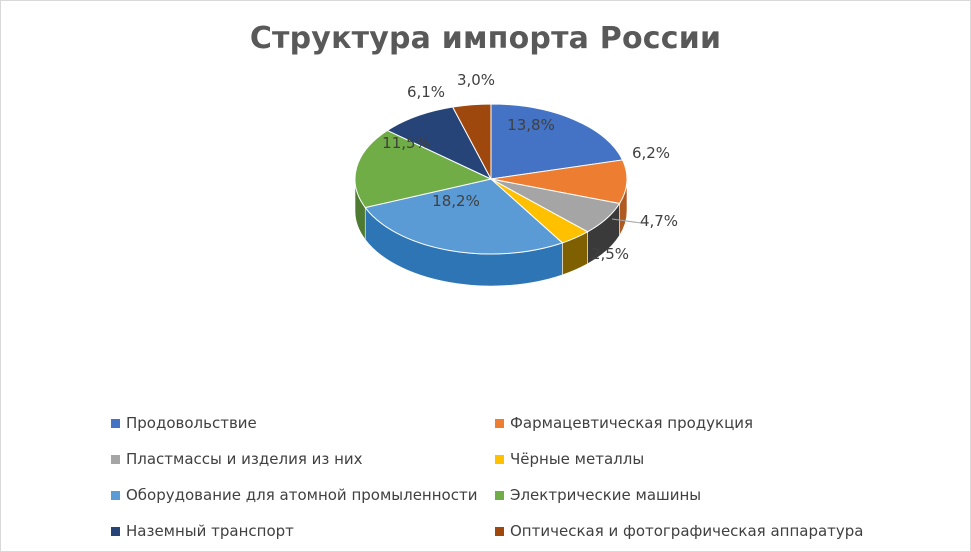  Describe the element at coordinates (632, 423) in the screenshot. I see `legend-label: Фармацевтическая продукция` at that location.